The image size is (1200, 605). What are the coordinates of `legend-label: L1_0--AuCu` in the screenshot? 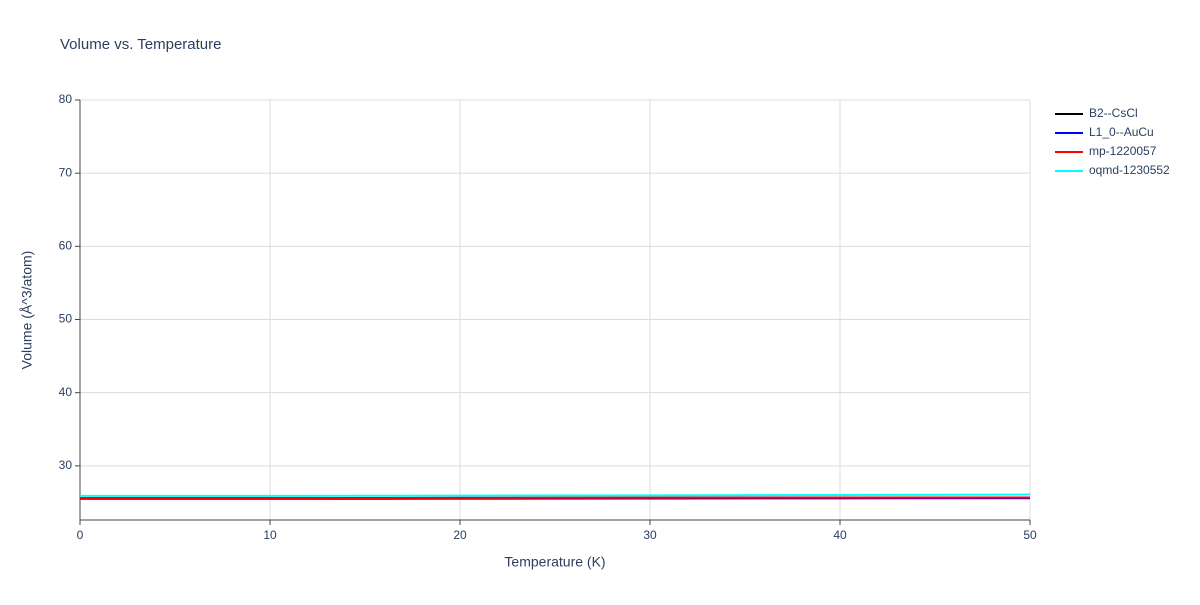 It's located at (1121, 132).